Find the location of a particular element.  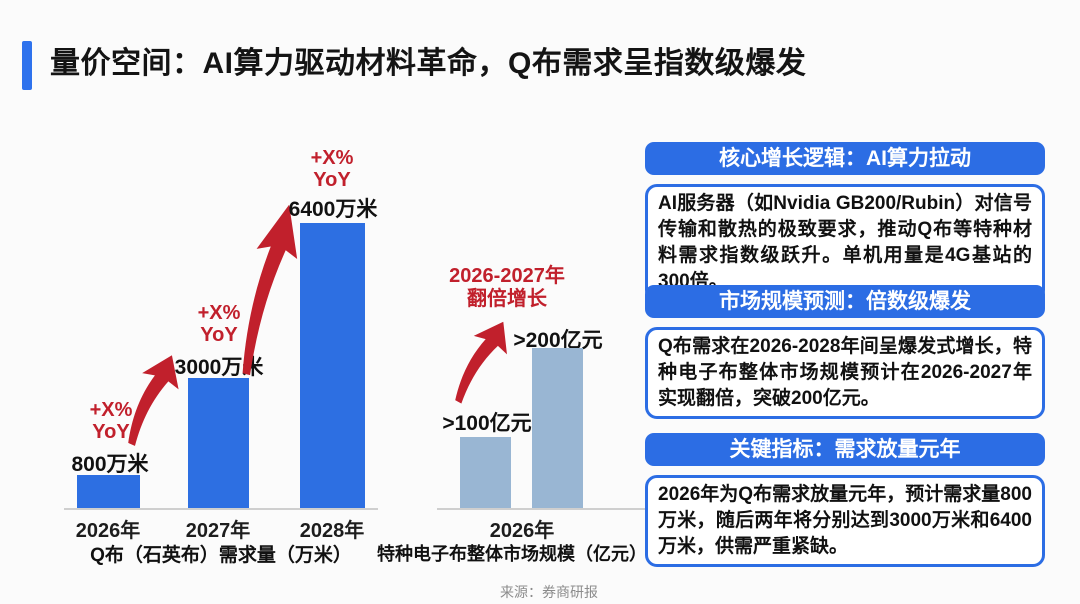

info-box-header: 市场规模预测：倍数级爆发 is located at coordinates (845, 301).